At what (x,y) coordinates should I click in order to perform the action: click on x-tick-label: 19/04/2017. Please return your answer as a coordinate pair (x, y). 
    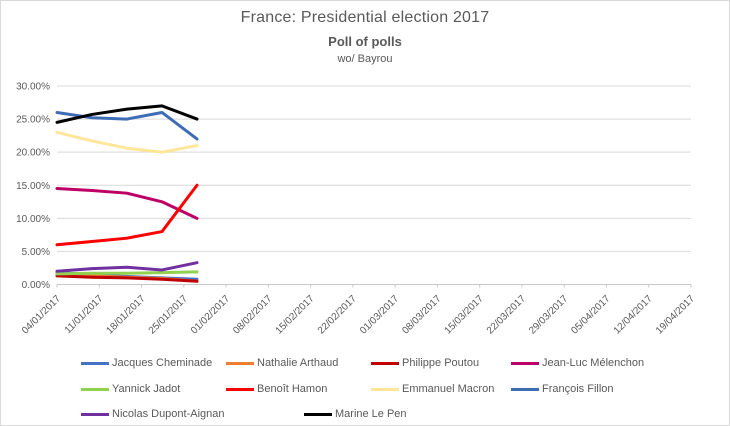
    Looking at the image, I should click on (675, 314).